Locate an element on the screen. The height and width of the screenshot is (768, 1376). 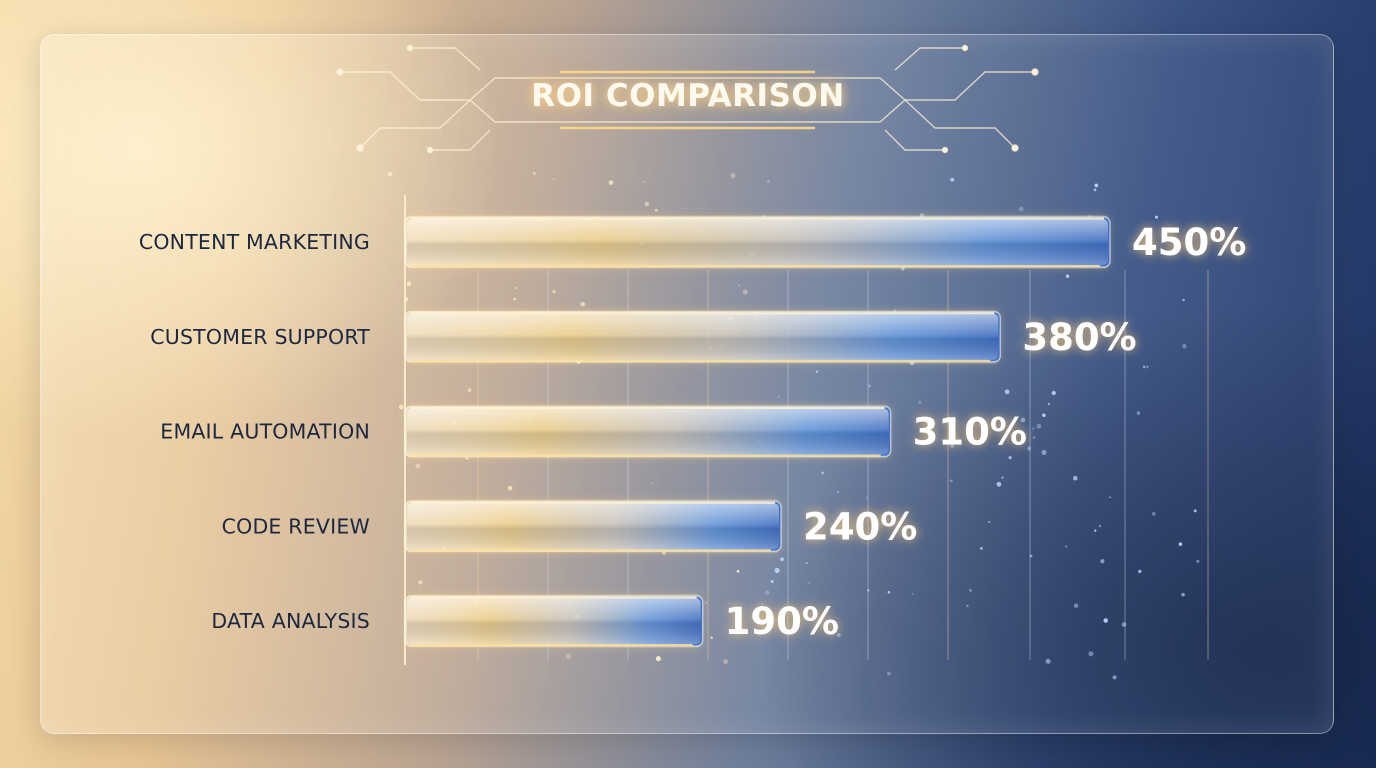
category-label: CONTENT MARKETING is located at coordinates (254, 242).